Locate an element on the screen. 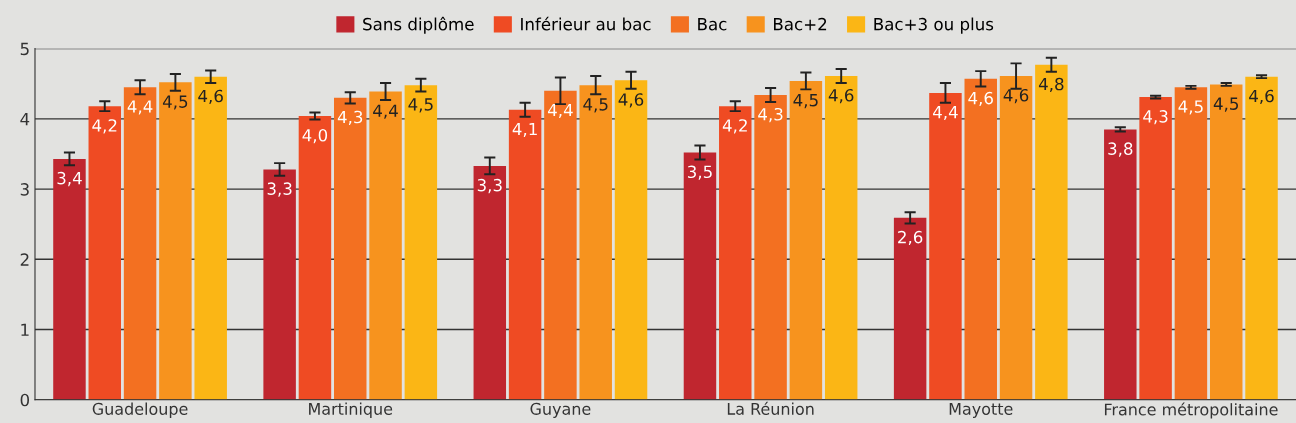  data-label: 3,8 is located at coordinates (1120, 149).